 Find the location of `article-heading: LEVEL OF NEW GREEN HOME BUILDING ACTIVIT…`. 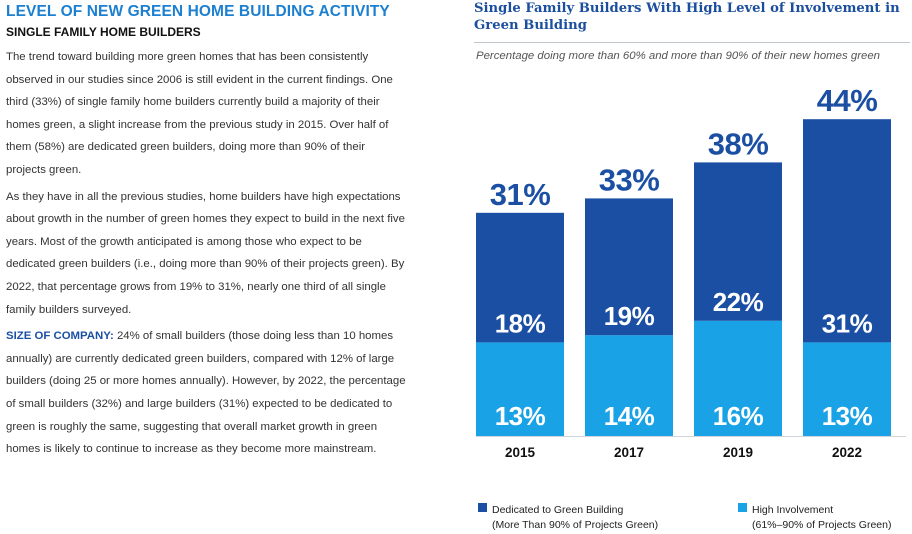

article-heading: LEVEL OF NEW GREEN HOME BUILDING ACTIVIT… is located at coordinates (198, 11).